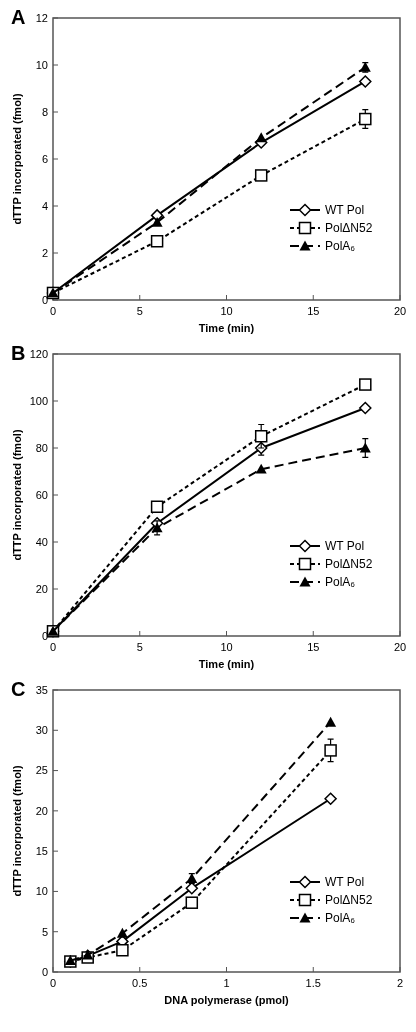  What do you see at coordinates (41, 17) in the screenshot?
I see `y-tick-label: 12` at bounding box center [41, 17].